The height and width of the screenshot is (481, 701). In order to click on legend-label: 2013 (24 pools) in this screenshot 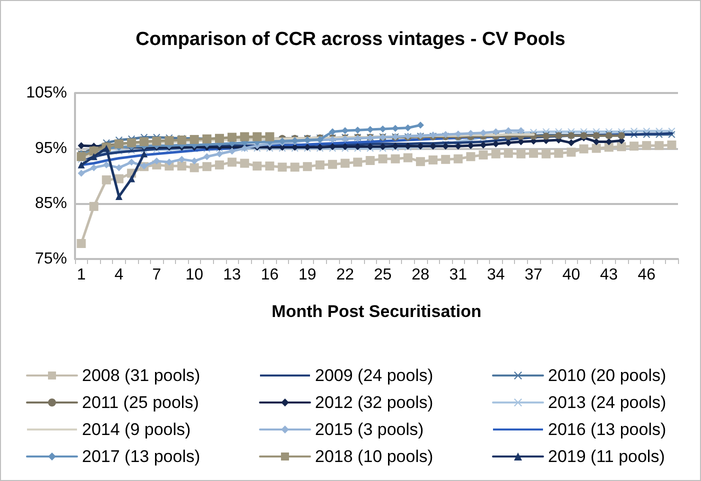, I will do `click(607, 402)`.